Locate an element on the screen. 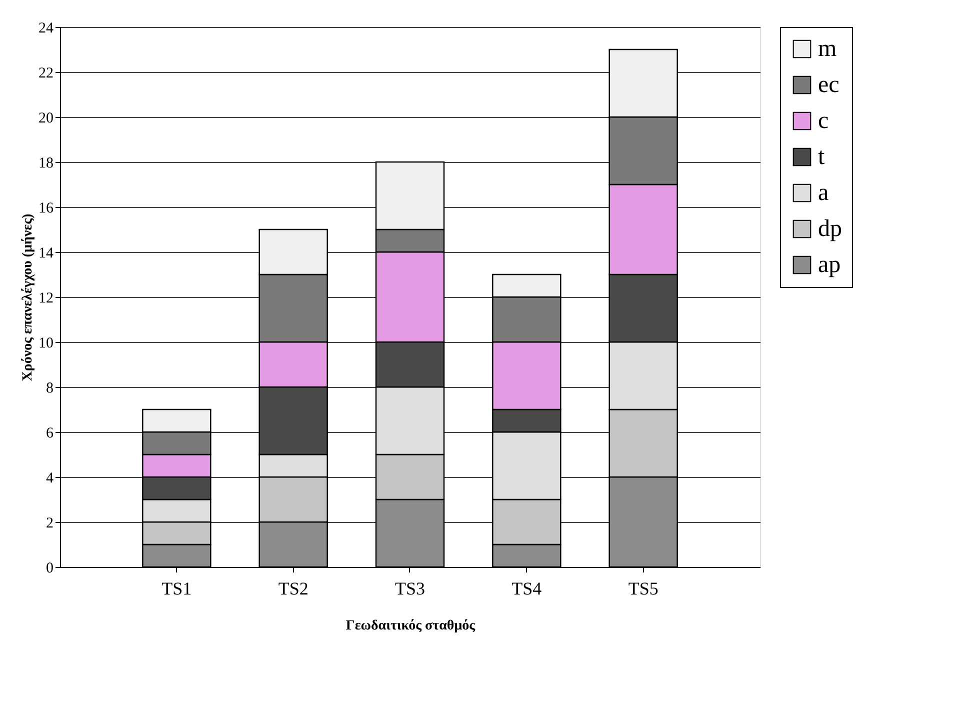  x-tick-label: TS1 is located at coordinates (177, 588).